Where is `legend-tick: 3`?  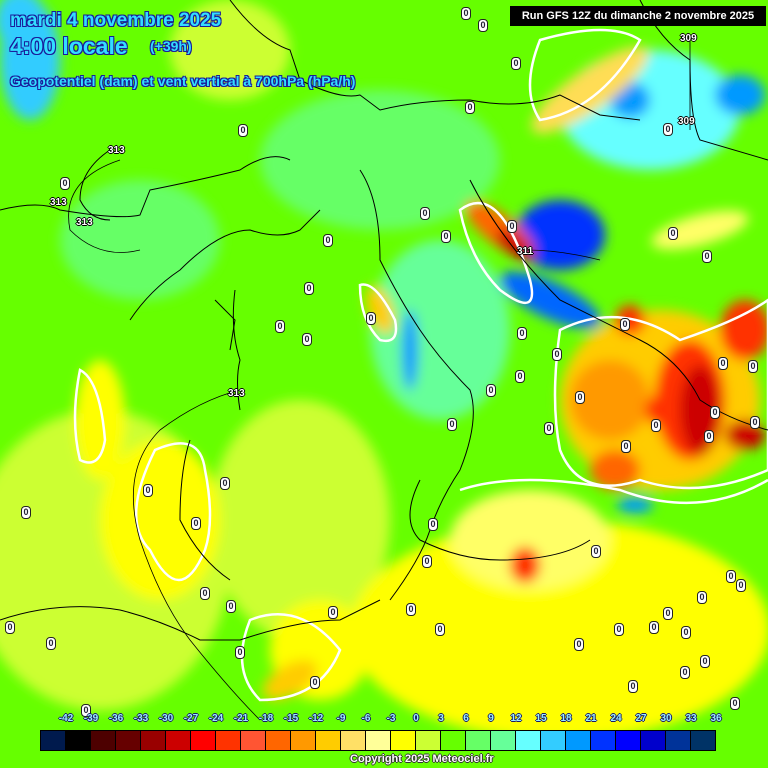
legend-tick: 3 is located at coordinates (441, 718).